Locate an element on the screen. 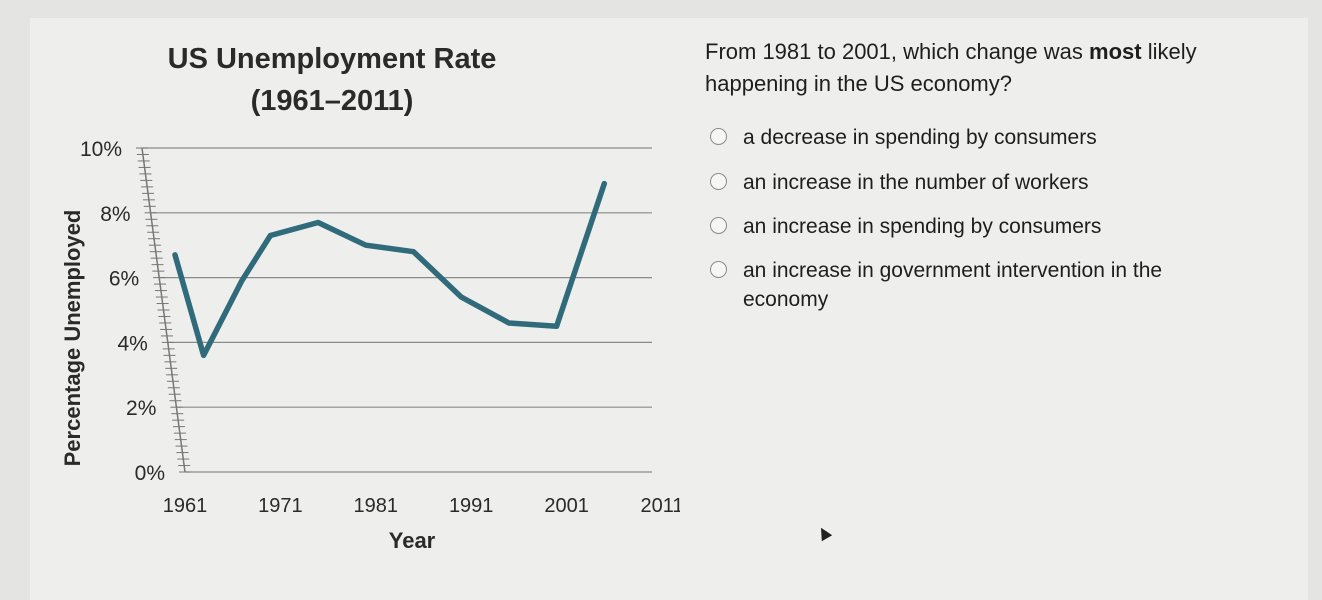 The width and height of the screenshot is (1322, 600). answer-option-3: an increase in spending by consumers is located at coordinates (990, 226).